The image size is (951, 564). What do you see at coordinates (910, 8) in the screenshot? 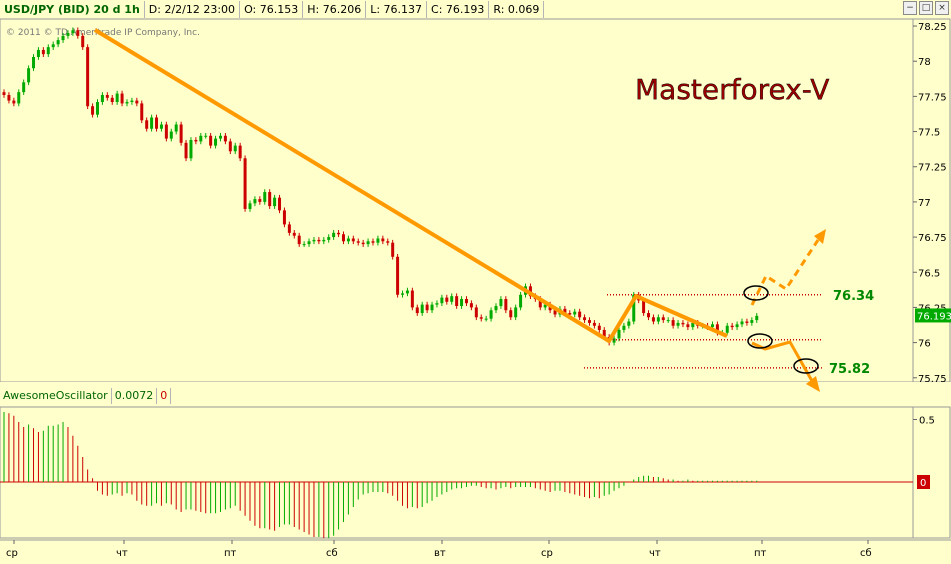
I see `minimize-icon: −` at bounding box center [910, 8].